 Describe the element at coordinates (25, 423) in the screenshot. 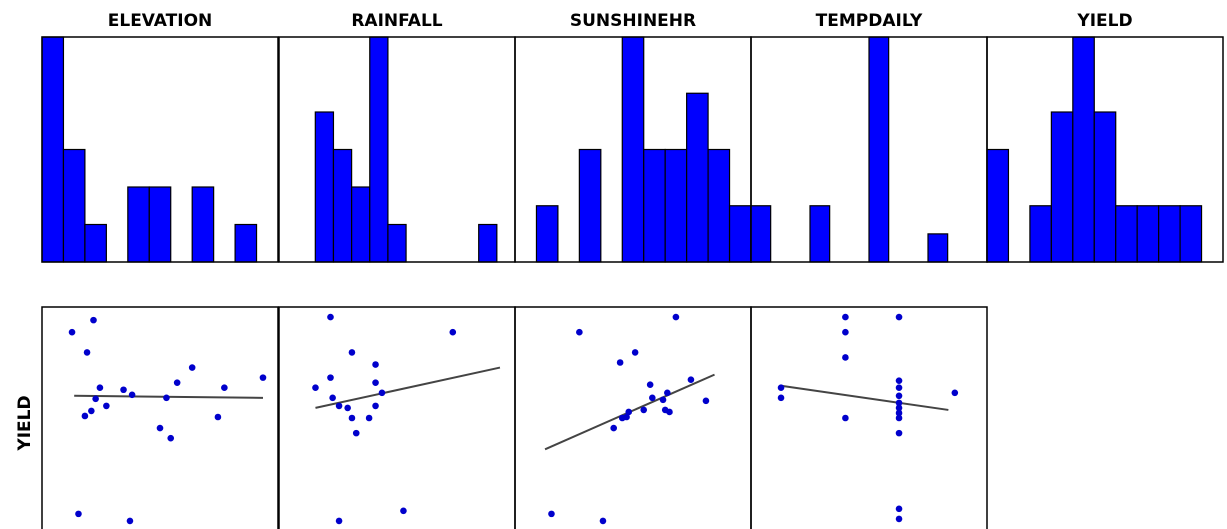

I see `y-axis-label: YIELD` at that location.